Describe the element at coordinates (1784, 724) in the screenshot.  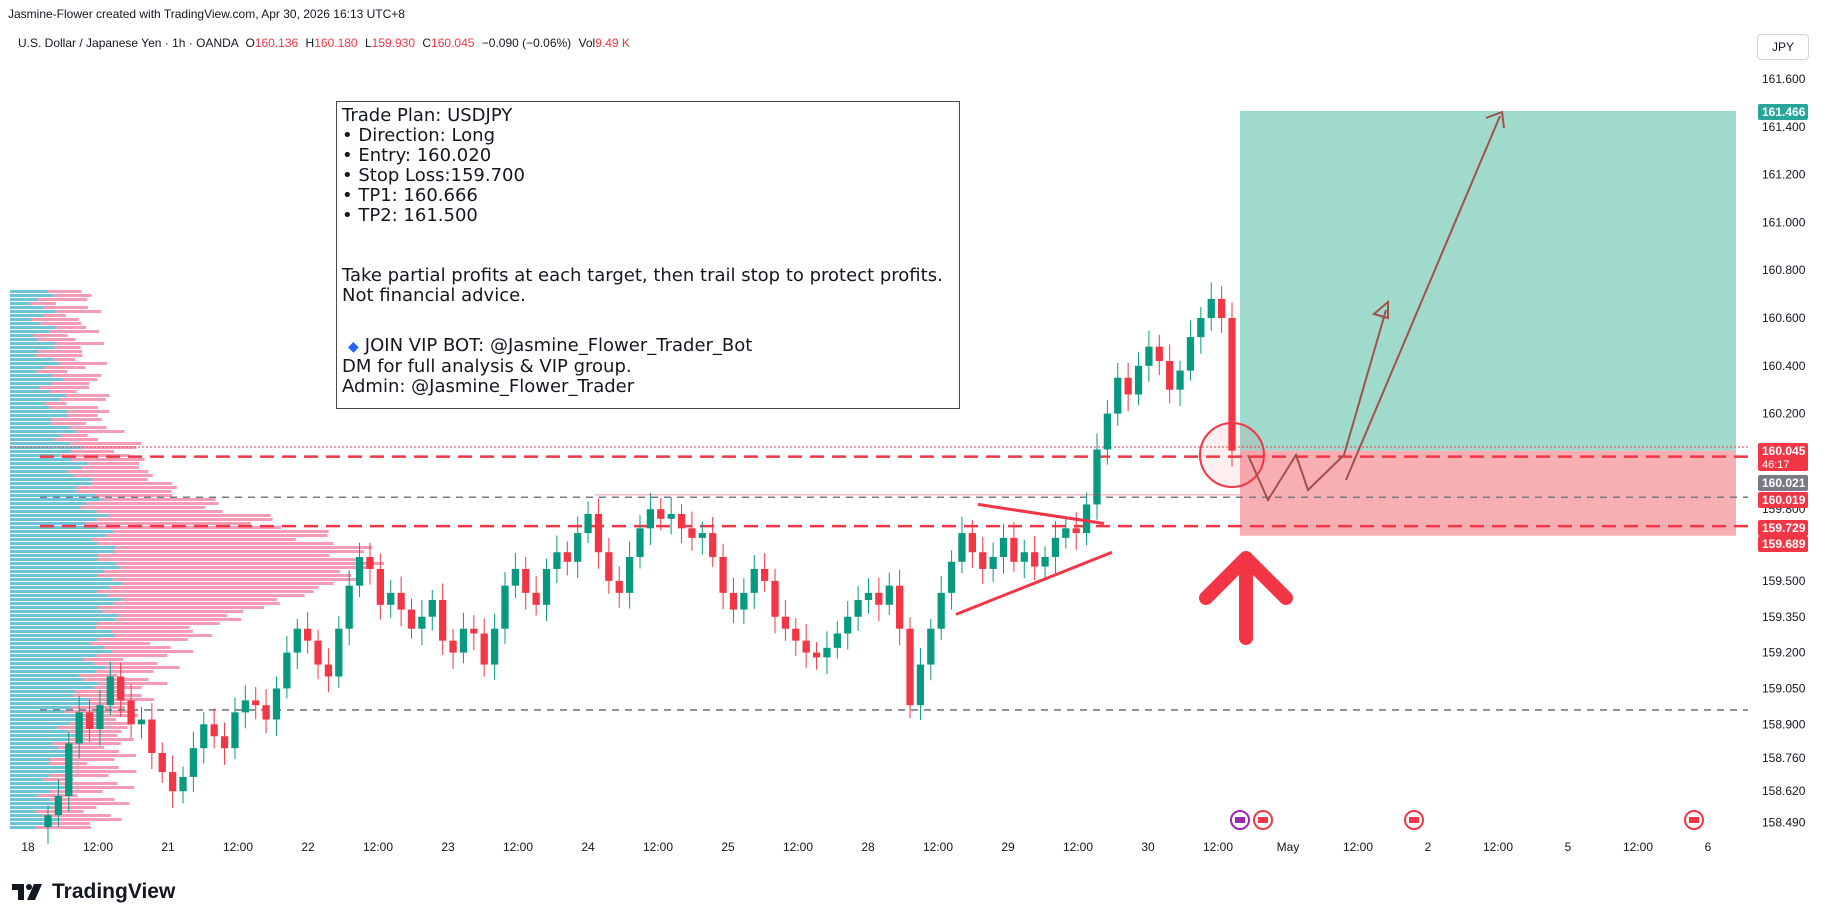
I see `y-tick-label: 158.900` at that location.